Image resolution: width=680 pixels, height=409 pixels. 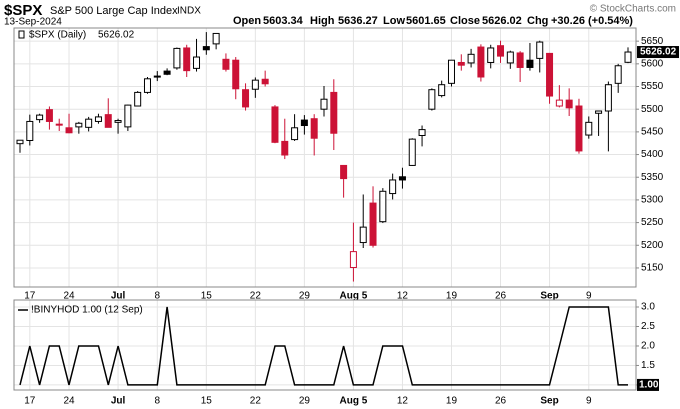 What do you see at coordinates (23, 10) in the screenshot?
I see `chart-title: $SPX` at bounding box center [23, 10].